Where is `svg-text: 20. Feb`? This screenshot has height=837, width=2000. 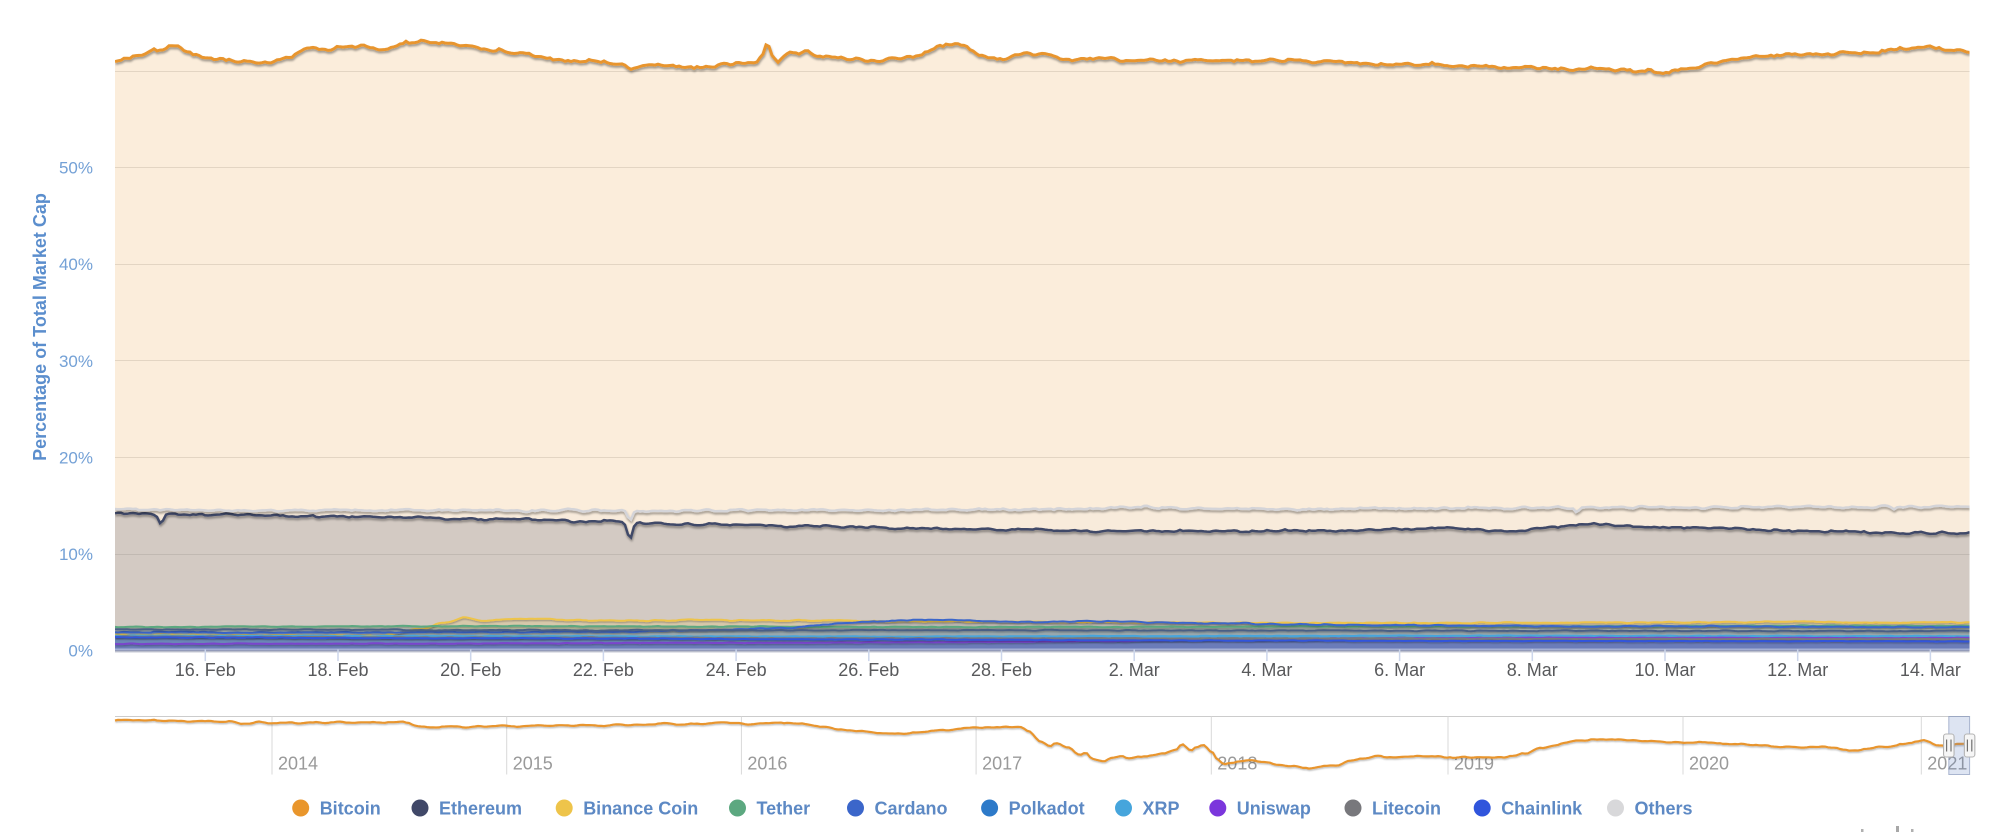 svg-text: 20. Feb is located at coordinates (470, 670).